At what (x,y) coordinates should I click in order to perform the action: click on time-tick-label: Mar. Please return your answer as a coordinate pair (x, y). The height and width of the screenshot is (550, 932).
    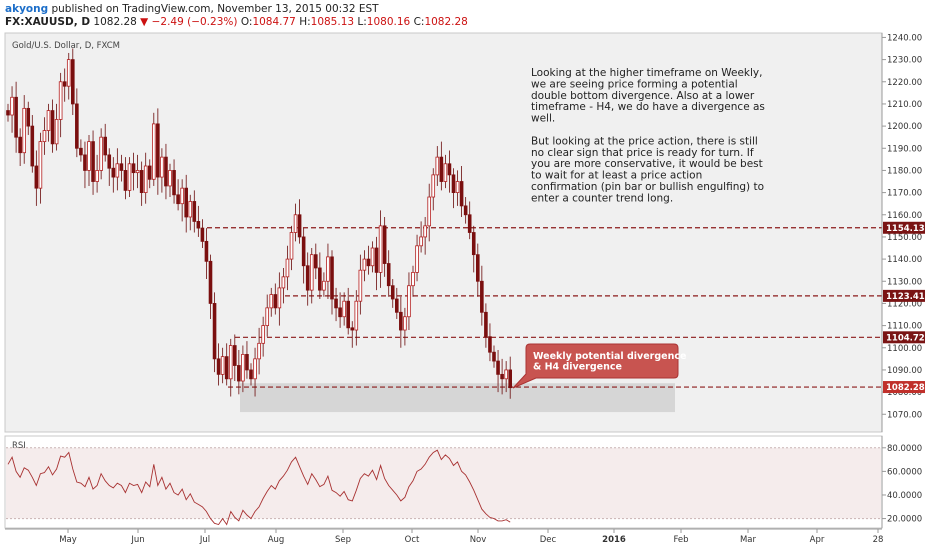
    Looking at the image, I should click on (748, 540).